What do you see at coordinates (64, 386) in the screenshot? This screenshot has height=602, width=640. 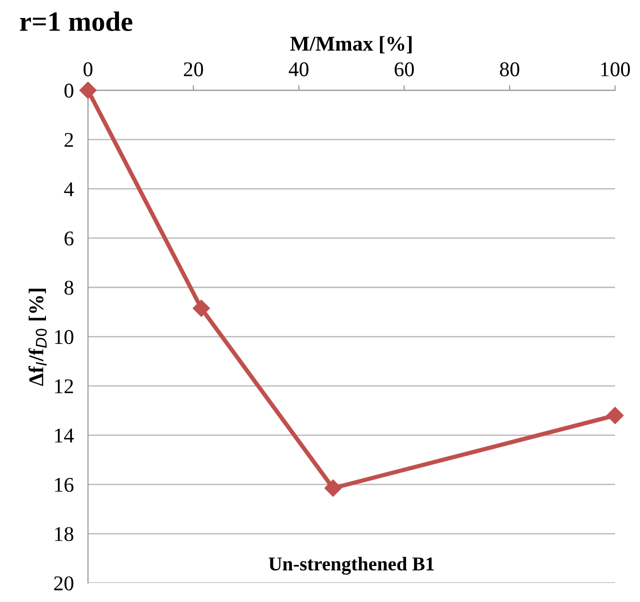 I see `y-tick-label: 12` at bounding box center [64, 386].